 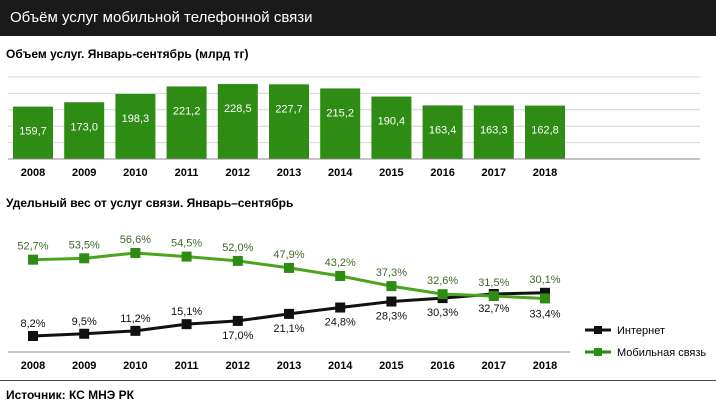 What do you see at coordinates (238, 109) in the screenshot?
I see `bar-value-label: 228,5` at bounding box center [238, 109].